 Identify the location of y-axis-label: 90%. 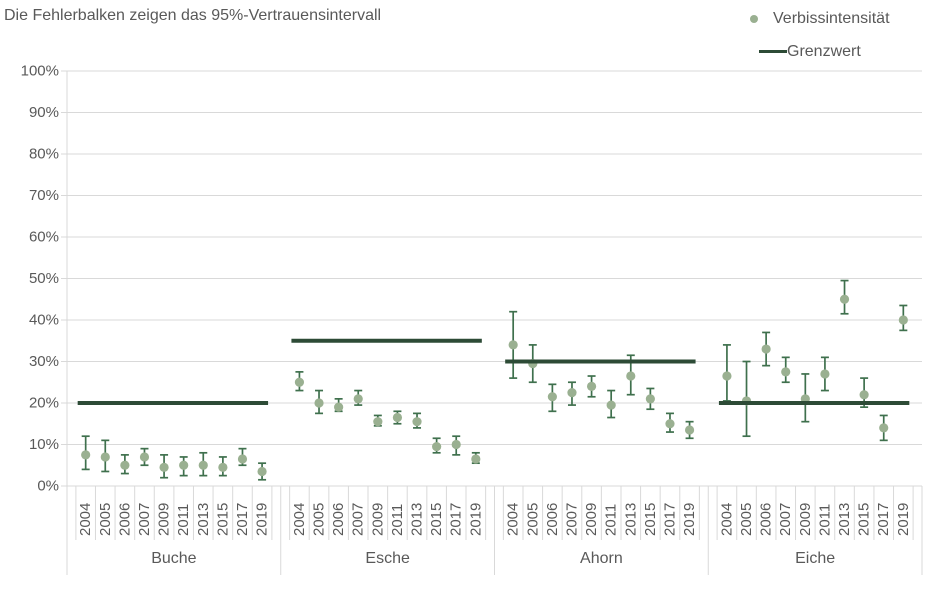
(44, 112).